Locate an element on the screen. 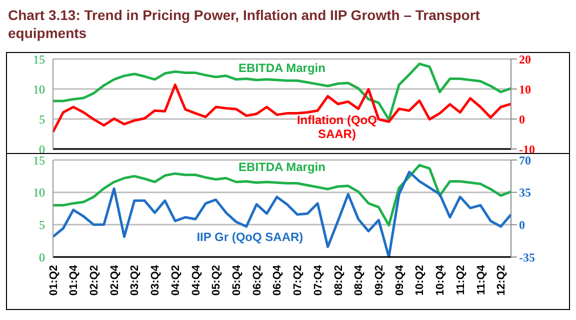 Image resolution: width=576 pixels, height=320 pixels. x-tick-label: 09:Q4 is located at coordinates (400, 280).